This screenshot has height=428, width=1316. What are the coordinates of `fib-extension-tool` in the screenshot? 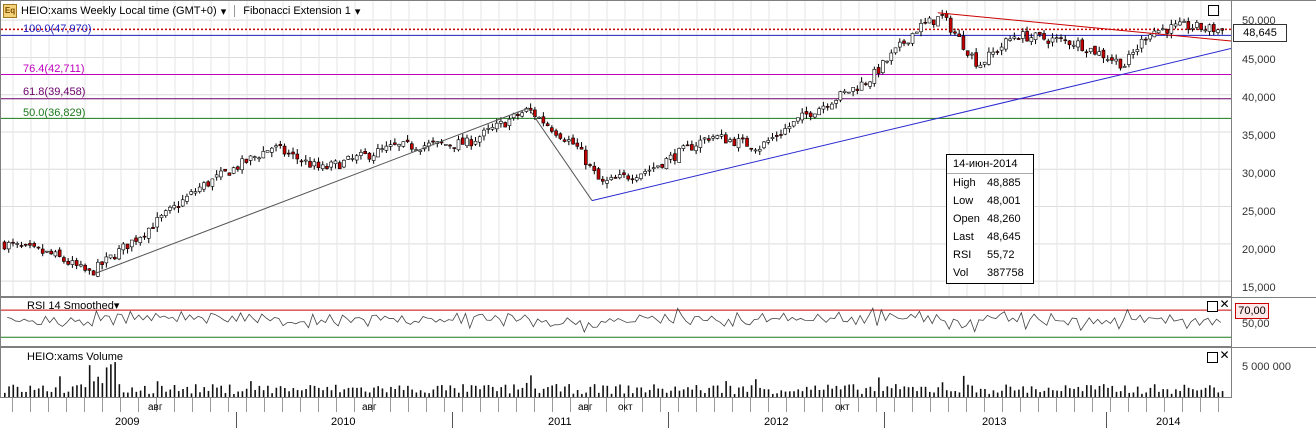 It's located at (343, 191).